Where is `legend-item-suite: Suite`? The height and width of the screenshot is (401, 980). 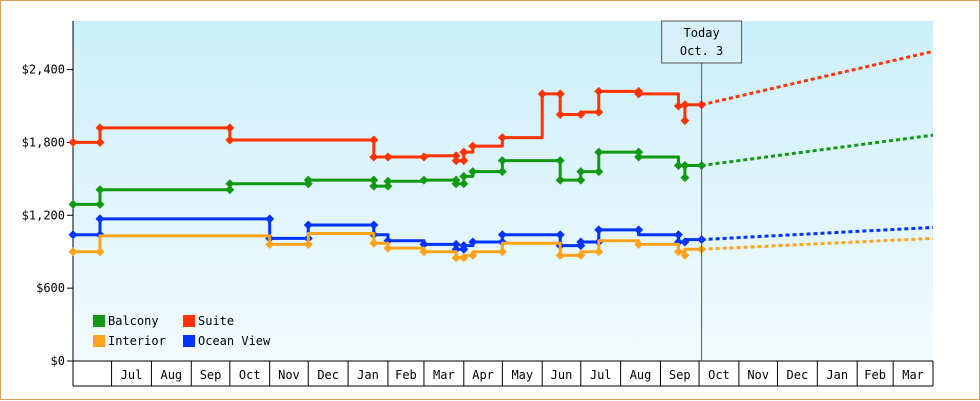 legend-item-suite: Suite is located at coordinates (208, 321).